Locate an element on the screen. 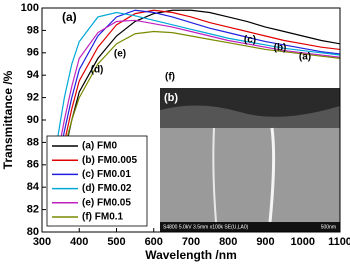 This screenshot has height=270, width=350. x-tick-label: 800 is located at coordinates (228, 242).